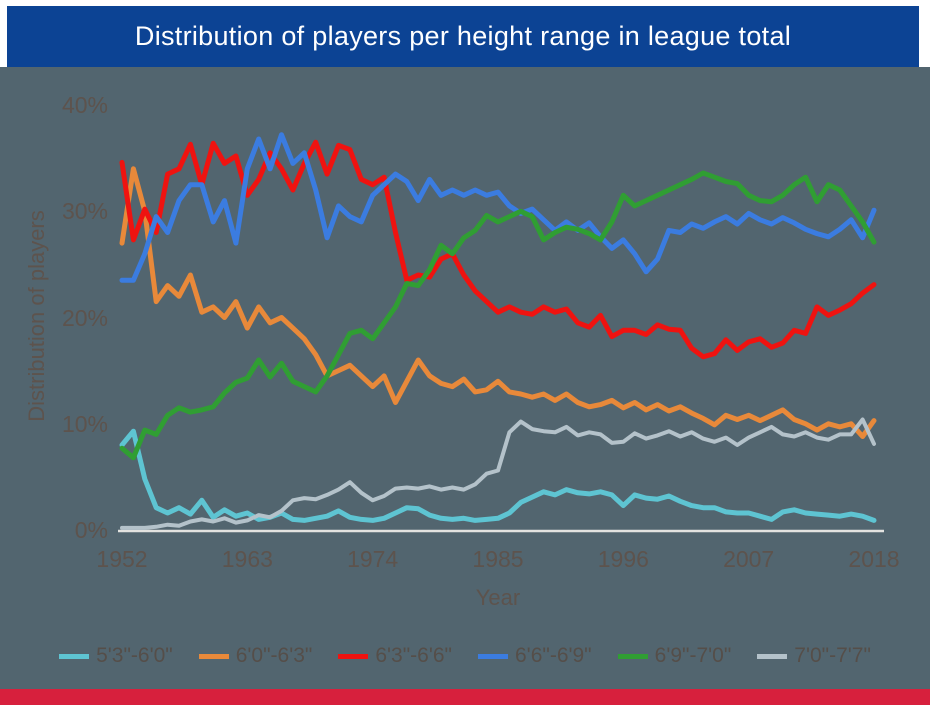  What do you see at coordinates (84, 423) in the screenshot?
I see `y-tick-label: 10%` at bounding box center [84, 423].